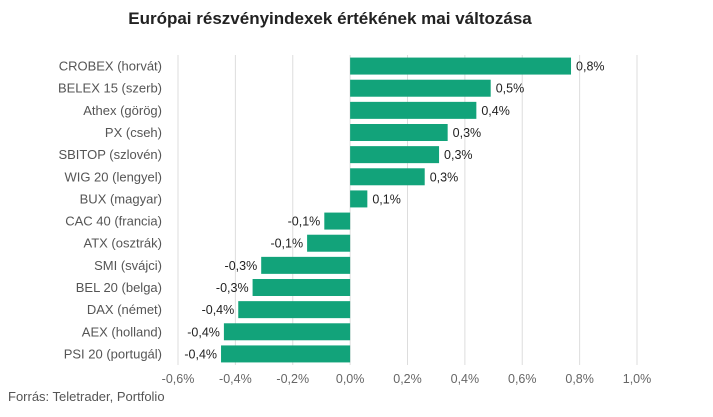  I want to click on x-tick-label: -0,4%, so click(235, 379).